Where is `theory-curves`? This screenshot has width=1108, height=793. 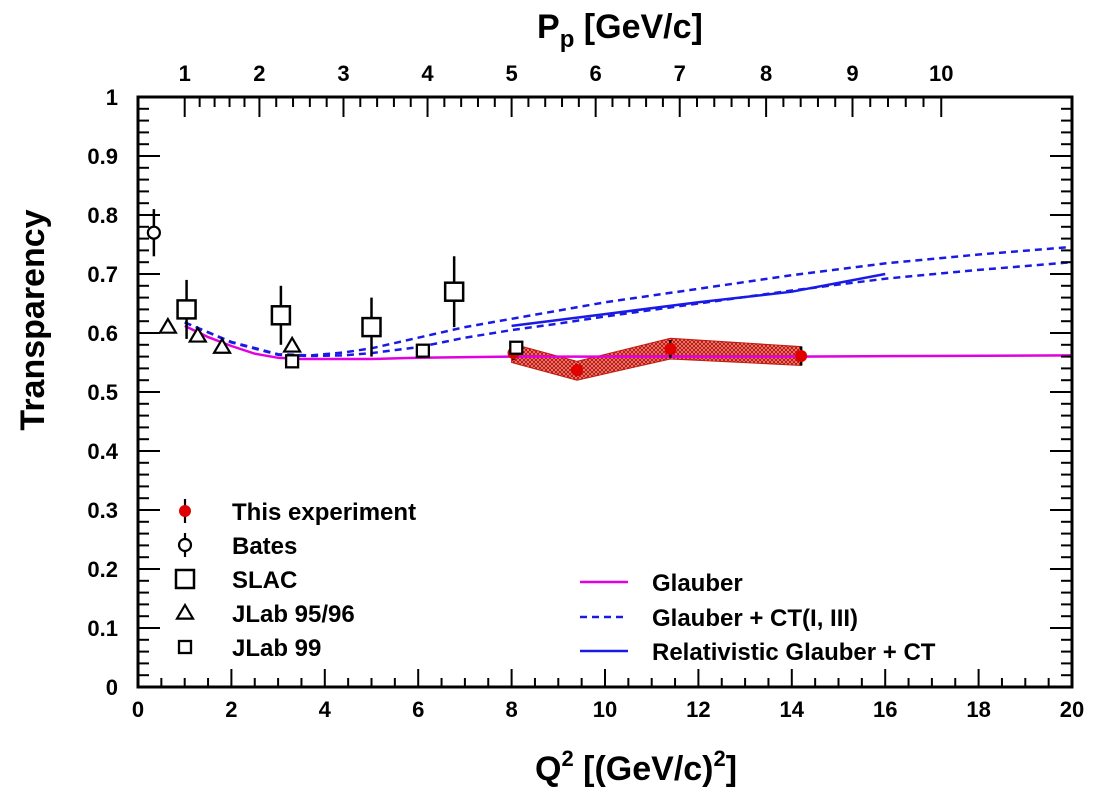
theory-curves is located at coordinates (628, 303).